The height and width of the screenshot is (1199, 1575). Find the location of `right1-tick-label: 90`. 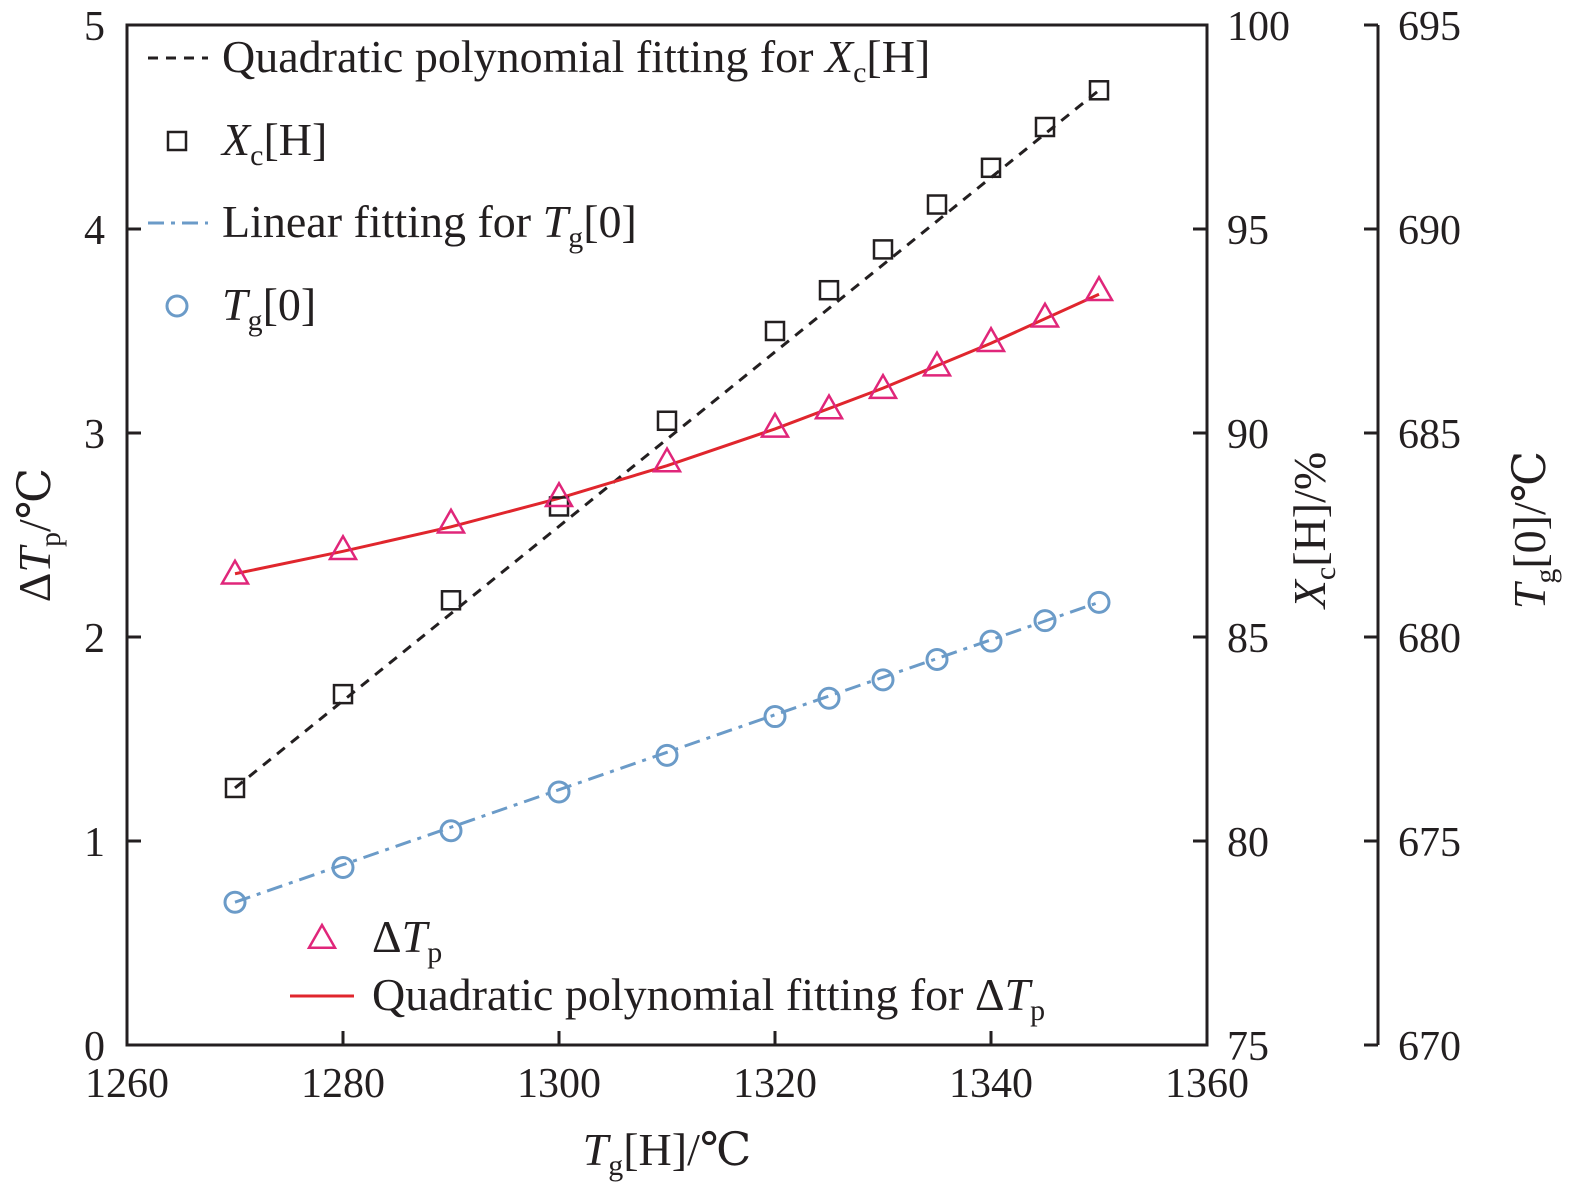

right1-tick-label: 90 is located at coordinates (1248, 435).